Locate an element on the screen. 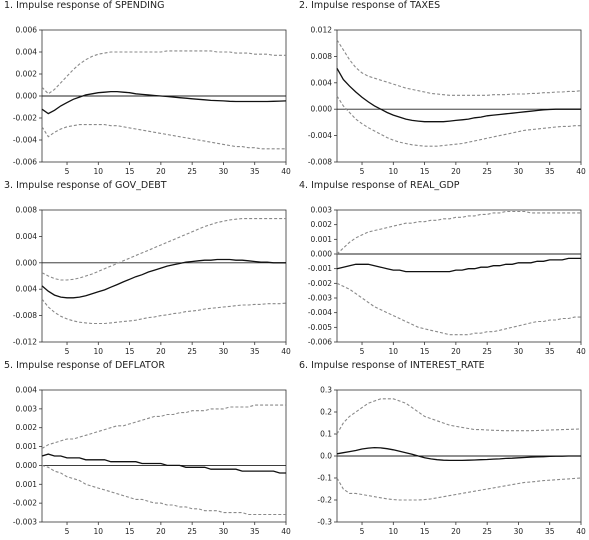 The height and width of the screenshot is (540, 589). chart-plot-6: 0.3 0.2 0.1 0.0 -0.1 -0.2 -0.3 5 10 15 20 25 30 35 40 is located at coordinates (451, 461).